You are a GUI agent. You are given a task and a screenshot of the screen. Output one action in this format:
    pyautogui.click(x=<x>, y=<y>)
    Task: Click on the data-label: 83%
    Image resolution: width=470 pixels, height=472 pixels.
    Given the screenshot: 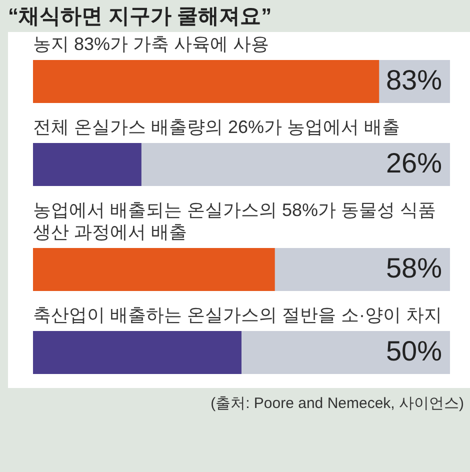 What is the action you would take?
    pyautogui.click(x=414, y=80)
    